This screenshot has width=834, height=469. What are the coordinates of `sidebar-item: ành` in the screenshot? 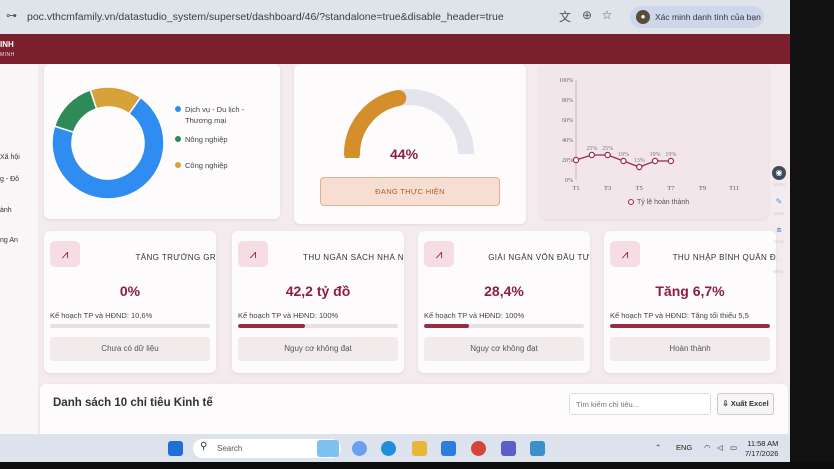 It's located at (6, 210).